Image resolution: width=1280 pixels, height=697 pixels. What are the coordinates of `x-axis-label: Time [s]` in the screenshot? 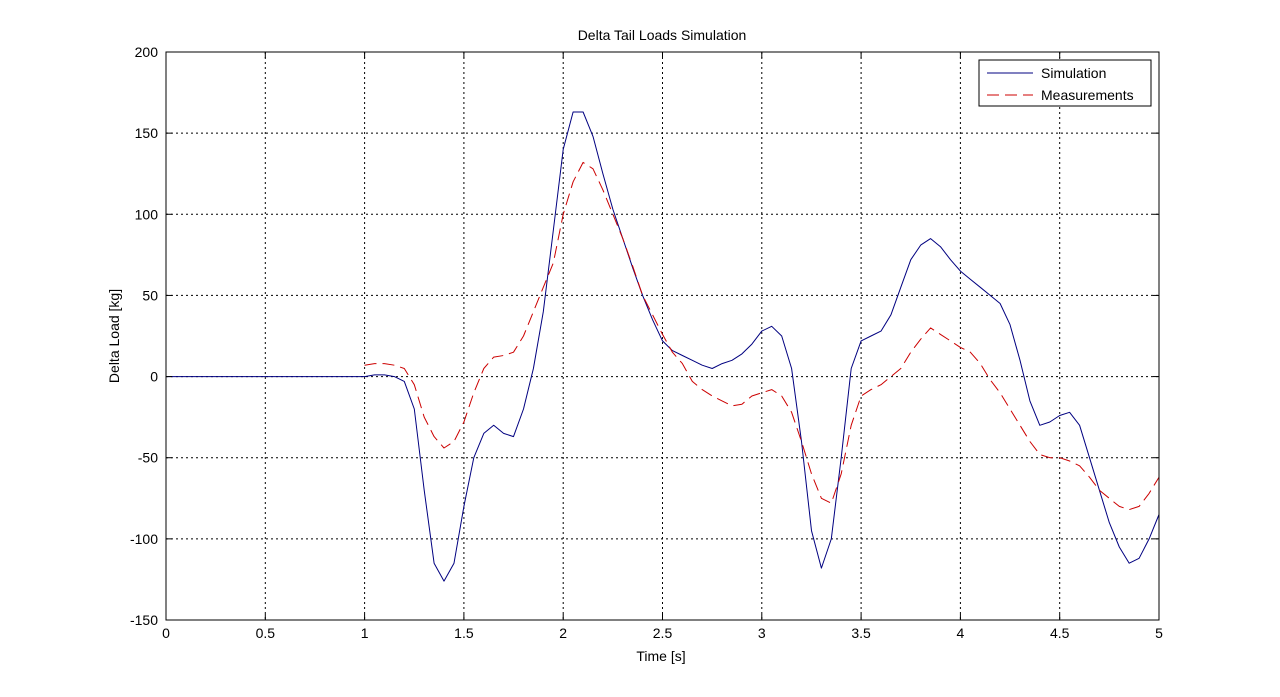 It's located at (660, 656).